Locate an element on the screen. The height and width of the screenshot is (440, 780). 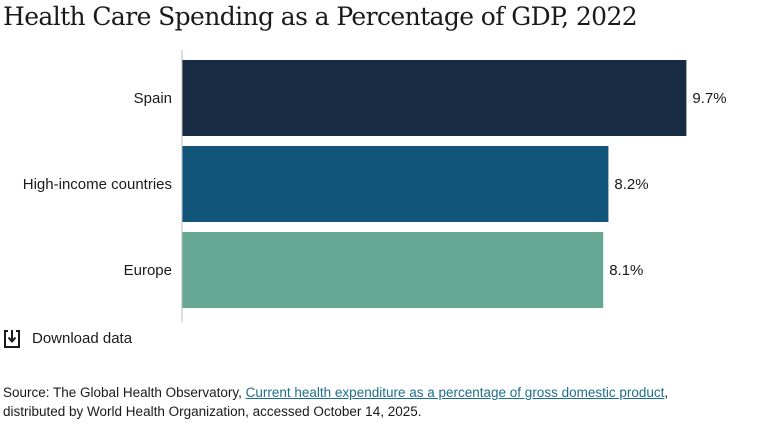
download-data-button: Download data is located at coordinates (67, 339).